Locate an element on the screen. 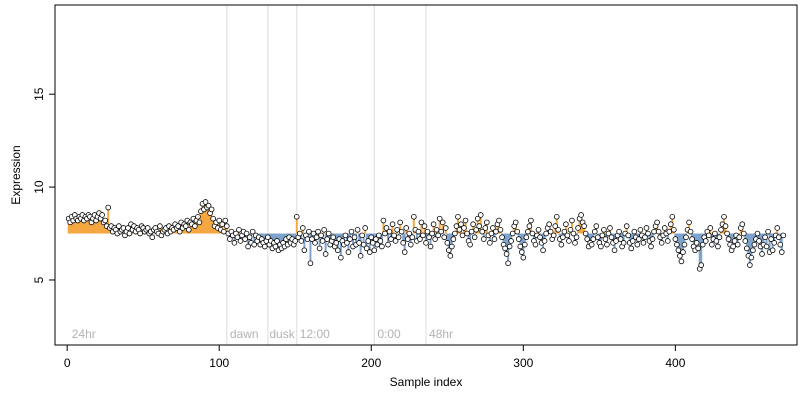  annotation-label: dusk is located at coordinates (282, 334).